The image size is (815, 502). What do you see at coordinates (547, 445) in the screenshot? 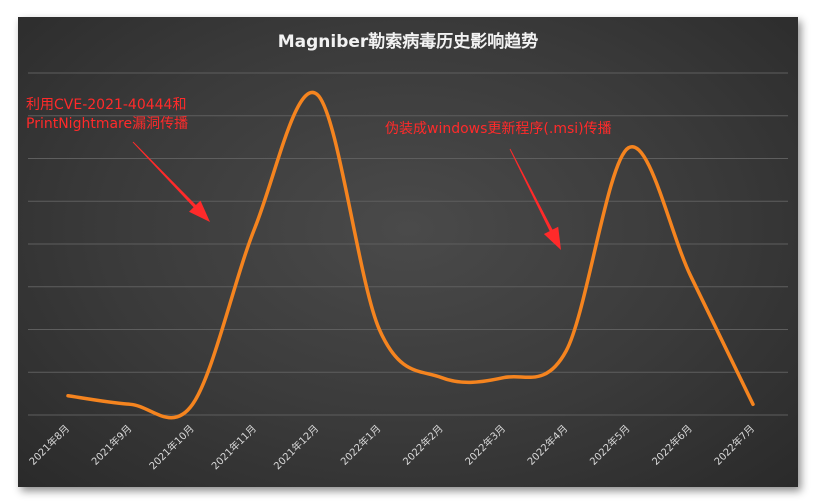
I see `x-tick-label: 2022年4月` at bounding box center [547, 445].